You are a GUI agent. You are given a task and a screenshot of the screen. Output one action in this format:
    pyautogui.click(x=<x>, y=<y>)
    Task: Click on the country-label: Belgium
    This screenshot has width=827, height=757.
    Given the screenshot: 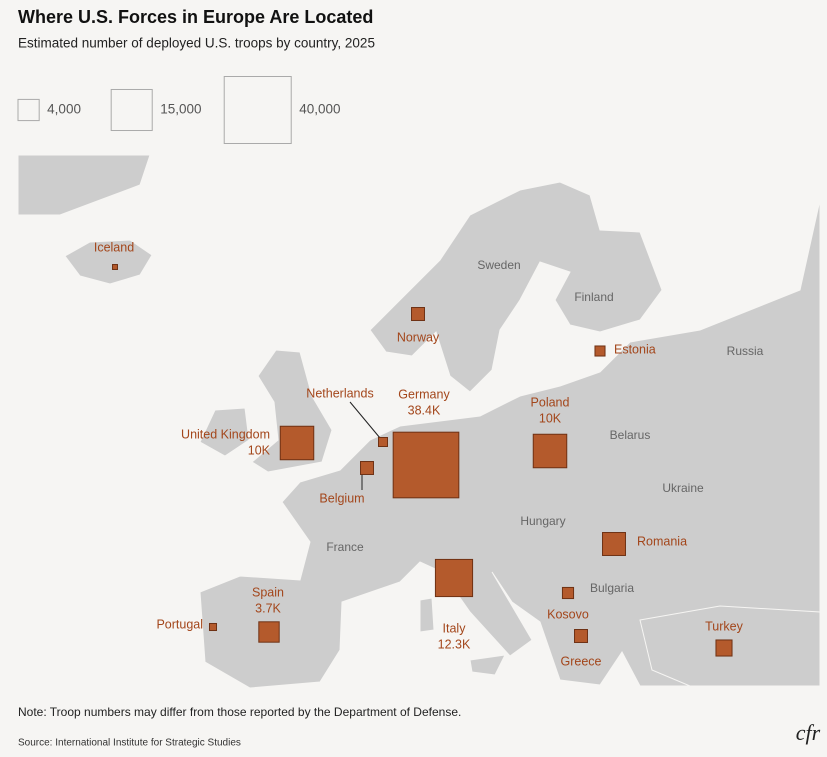 What is the action you would take?
    pyautogui.click(x=341, y=498)
    